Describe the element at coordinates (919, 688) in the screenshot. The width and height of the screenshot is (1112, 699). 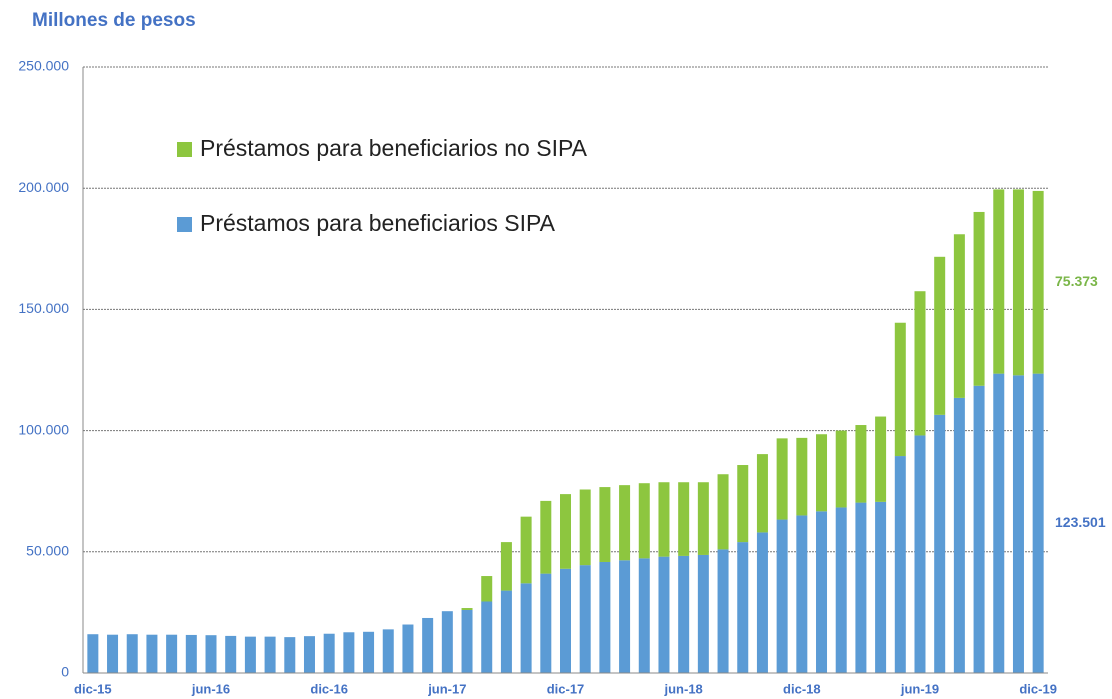
I see `x-tick-label: jun-19` at that location.